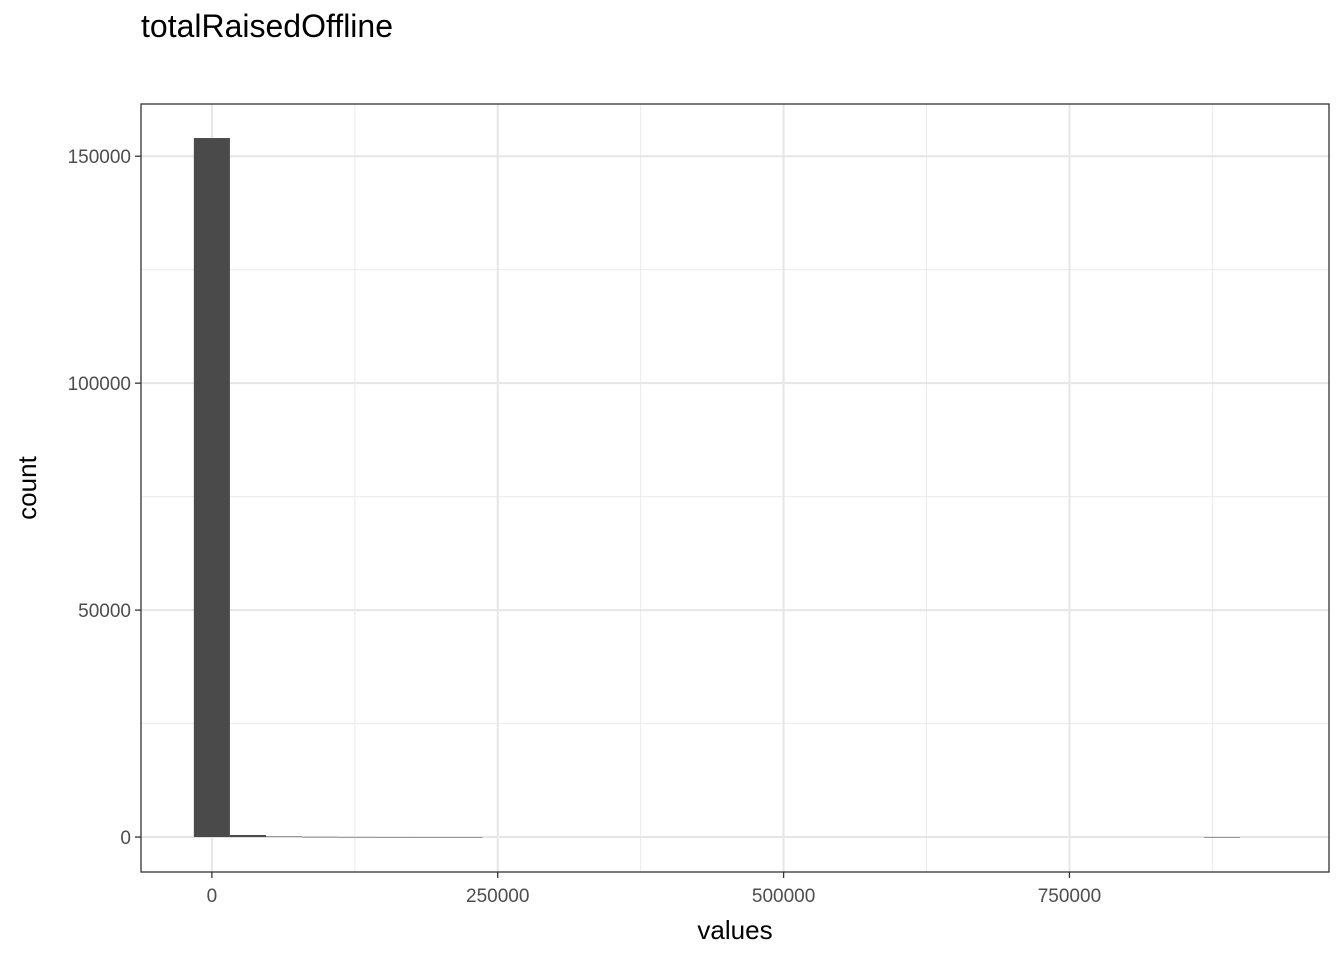  Describe the element at coordinates (27, 487) in the screenshot. I see `y-axis-title: count` at that location.